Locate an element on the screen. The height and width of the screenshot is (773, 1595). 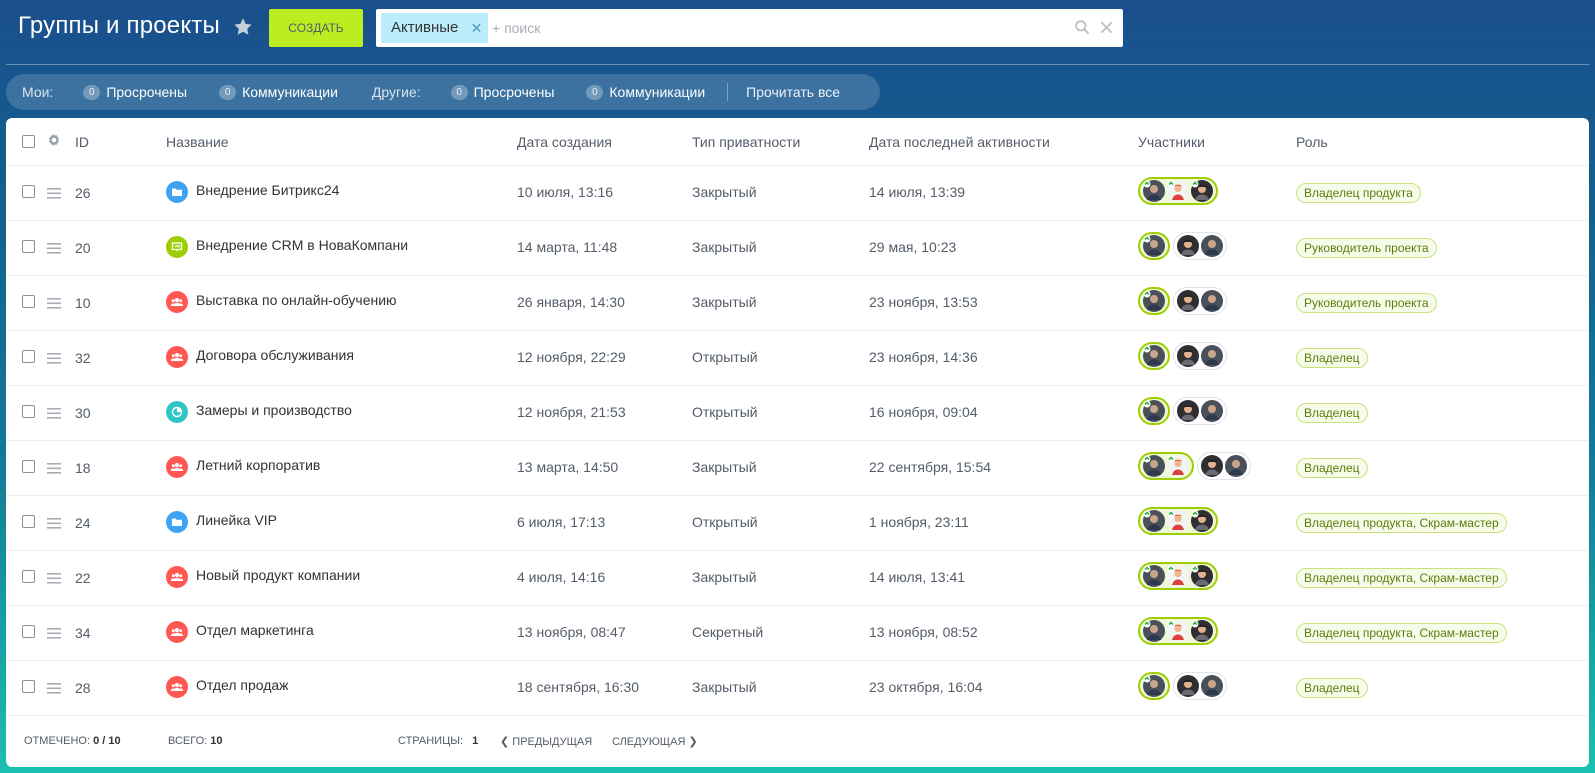
prev-page-button: ❮ Предыдущая is located at coordinates (546, 741).